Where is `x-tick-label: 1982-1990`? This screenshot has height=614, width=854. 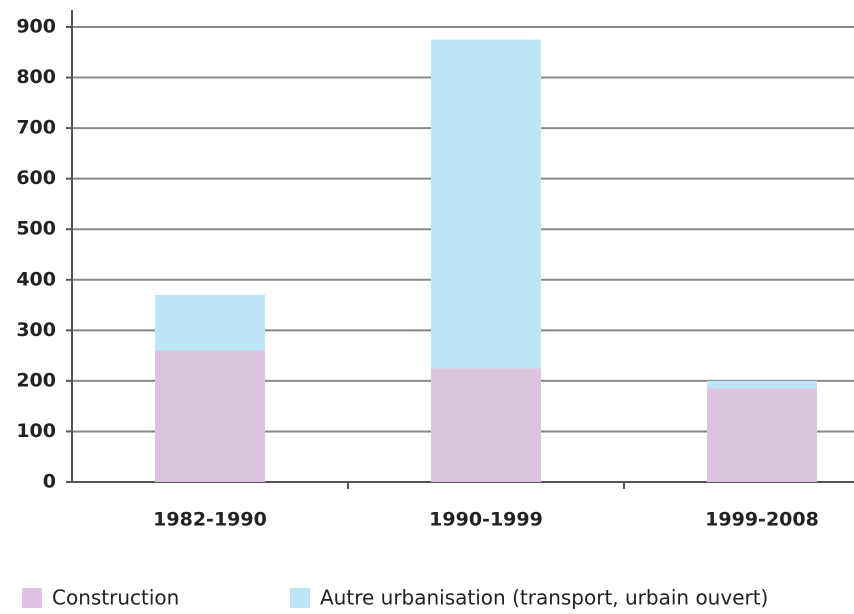
x-tick-label: 1982-1990 is located at coordinates (210, 520).